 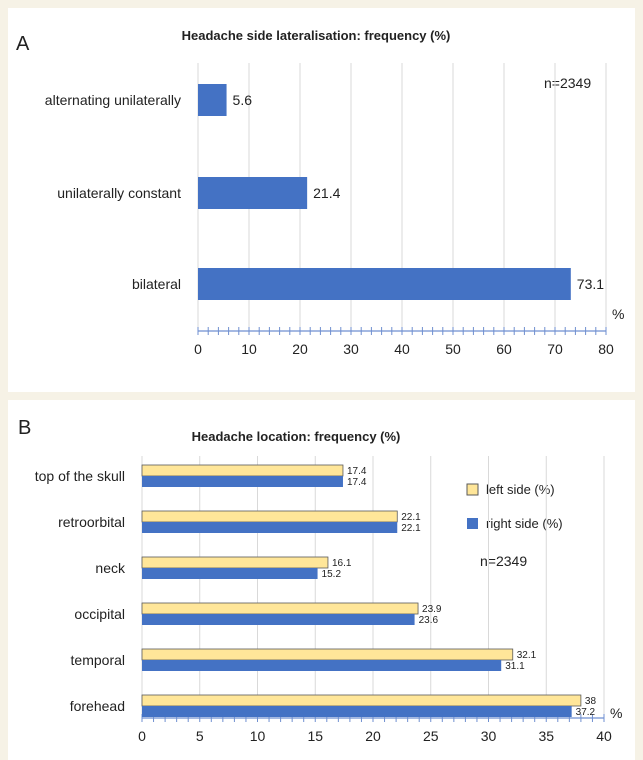 I want to click on panel-label-a: A, so click(x=23, y=44).